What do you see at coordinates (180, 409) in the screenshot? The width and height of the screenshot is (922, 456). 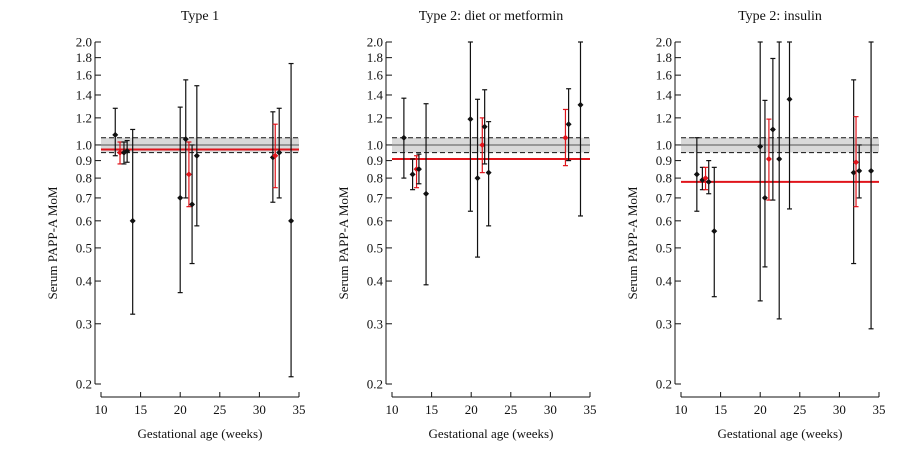 I see `x-tick-label: 20` at bounding box center [180, 409].